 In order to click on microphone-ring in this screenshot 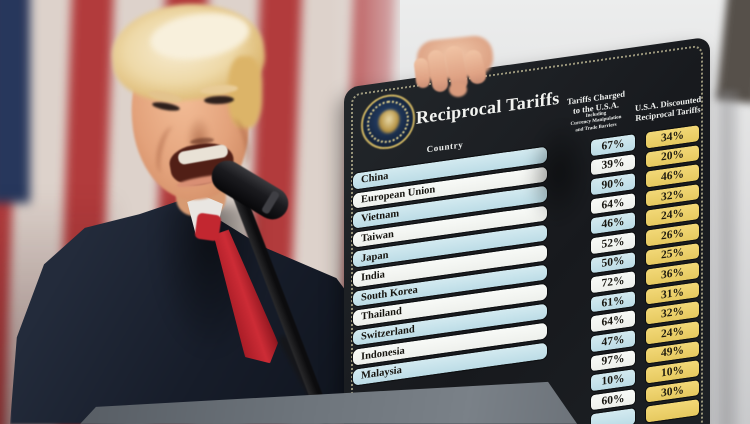, I will do `click(270, 202)`.